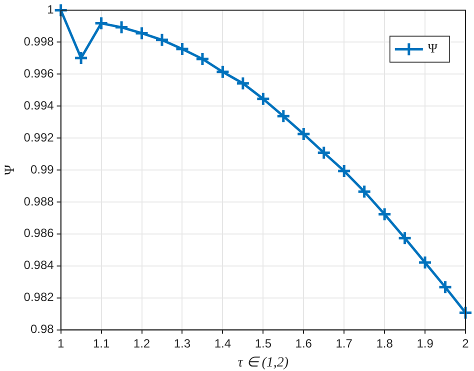 The height and width of the screenshot is (371, 474). What do you see at coordinates (39, 137) in the screenshot?
I see `y-tick-label: 0.992` at bounding box center [39, 137].